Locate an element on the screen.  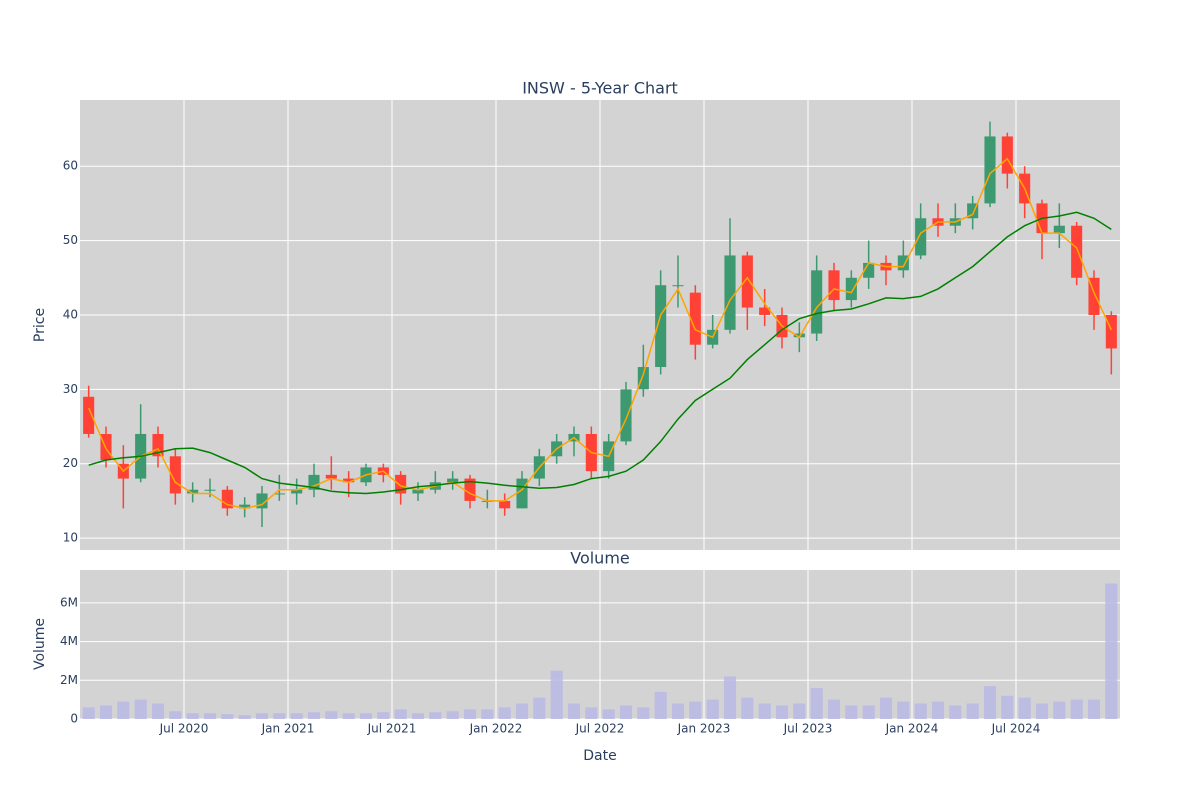
x-tick-label: Jul 2021 is located at coordinates (392, 729).